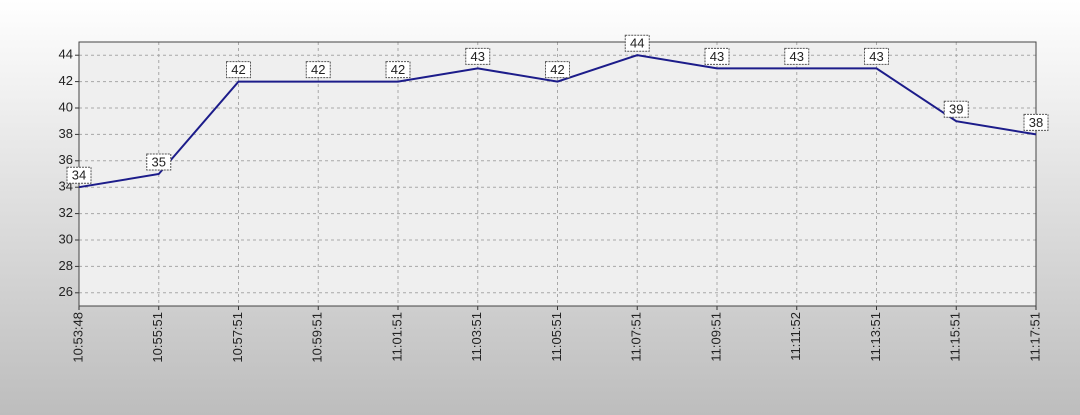  Describe the element at coordinates (1034, 337) in the screenshot. I see `x-tick-label: 11:17:51` at that location.